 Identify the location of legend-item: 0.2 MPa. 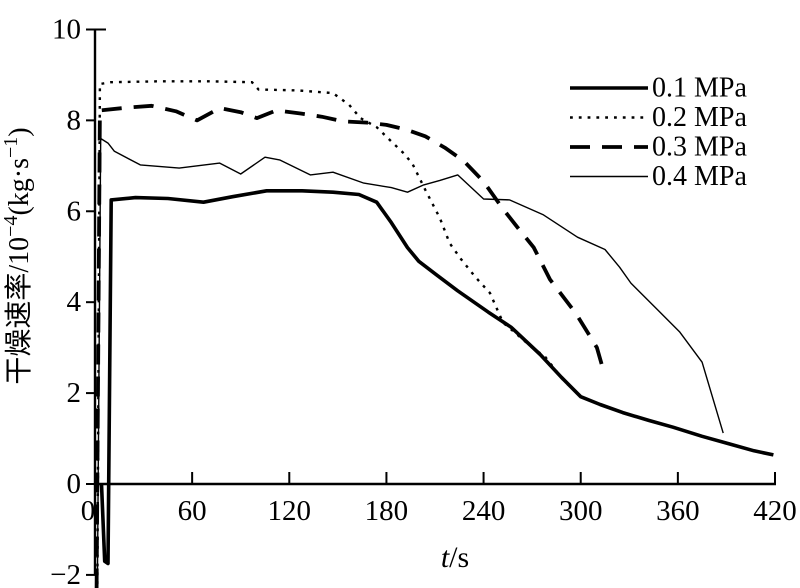
(658, 117).